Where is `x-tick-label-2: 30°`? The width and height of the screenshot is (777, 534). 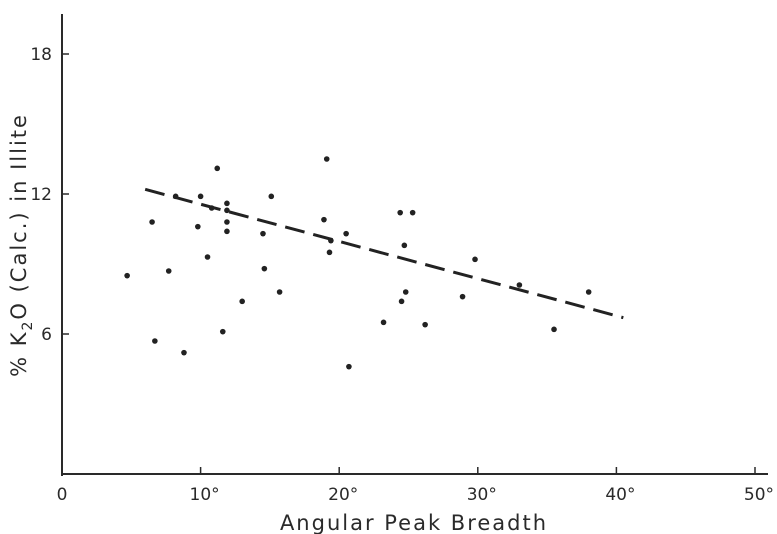 x-tick-label-2: 30° is located at coordinates (482, 495).